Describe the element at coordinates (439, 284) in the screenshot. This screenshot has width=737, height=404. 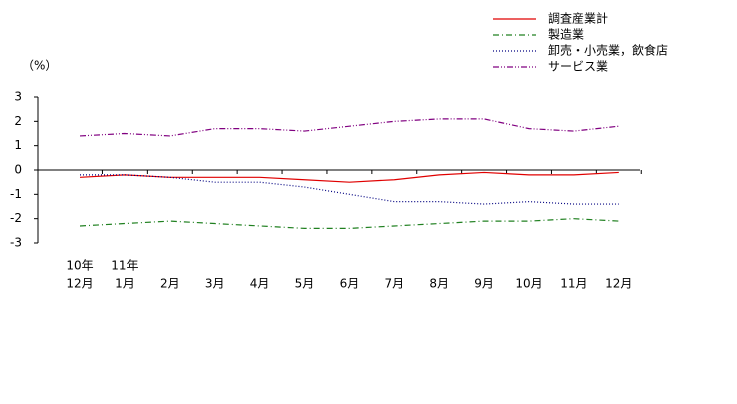
I see `x-tick-label: 8月` at that location.